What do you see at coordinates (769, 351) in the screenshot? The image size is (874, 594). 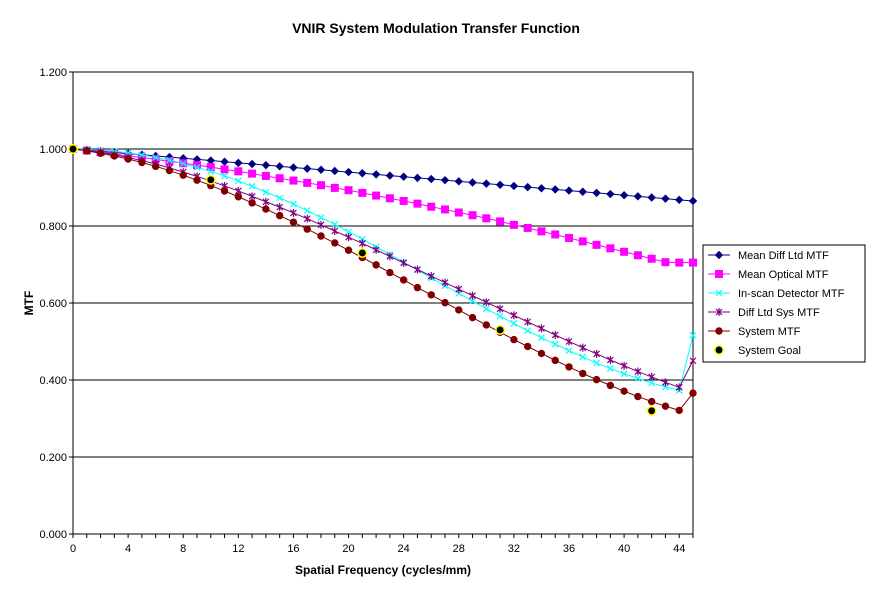 I see `legend-label: System Goal` at bounding box center [769, 351].